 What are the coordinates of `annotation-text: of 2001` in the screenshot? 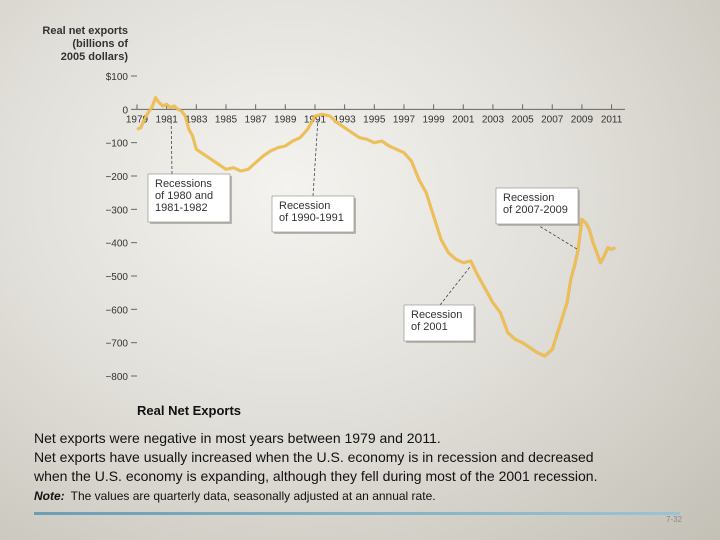 It's located at (429, 327).